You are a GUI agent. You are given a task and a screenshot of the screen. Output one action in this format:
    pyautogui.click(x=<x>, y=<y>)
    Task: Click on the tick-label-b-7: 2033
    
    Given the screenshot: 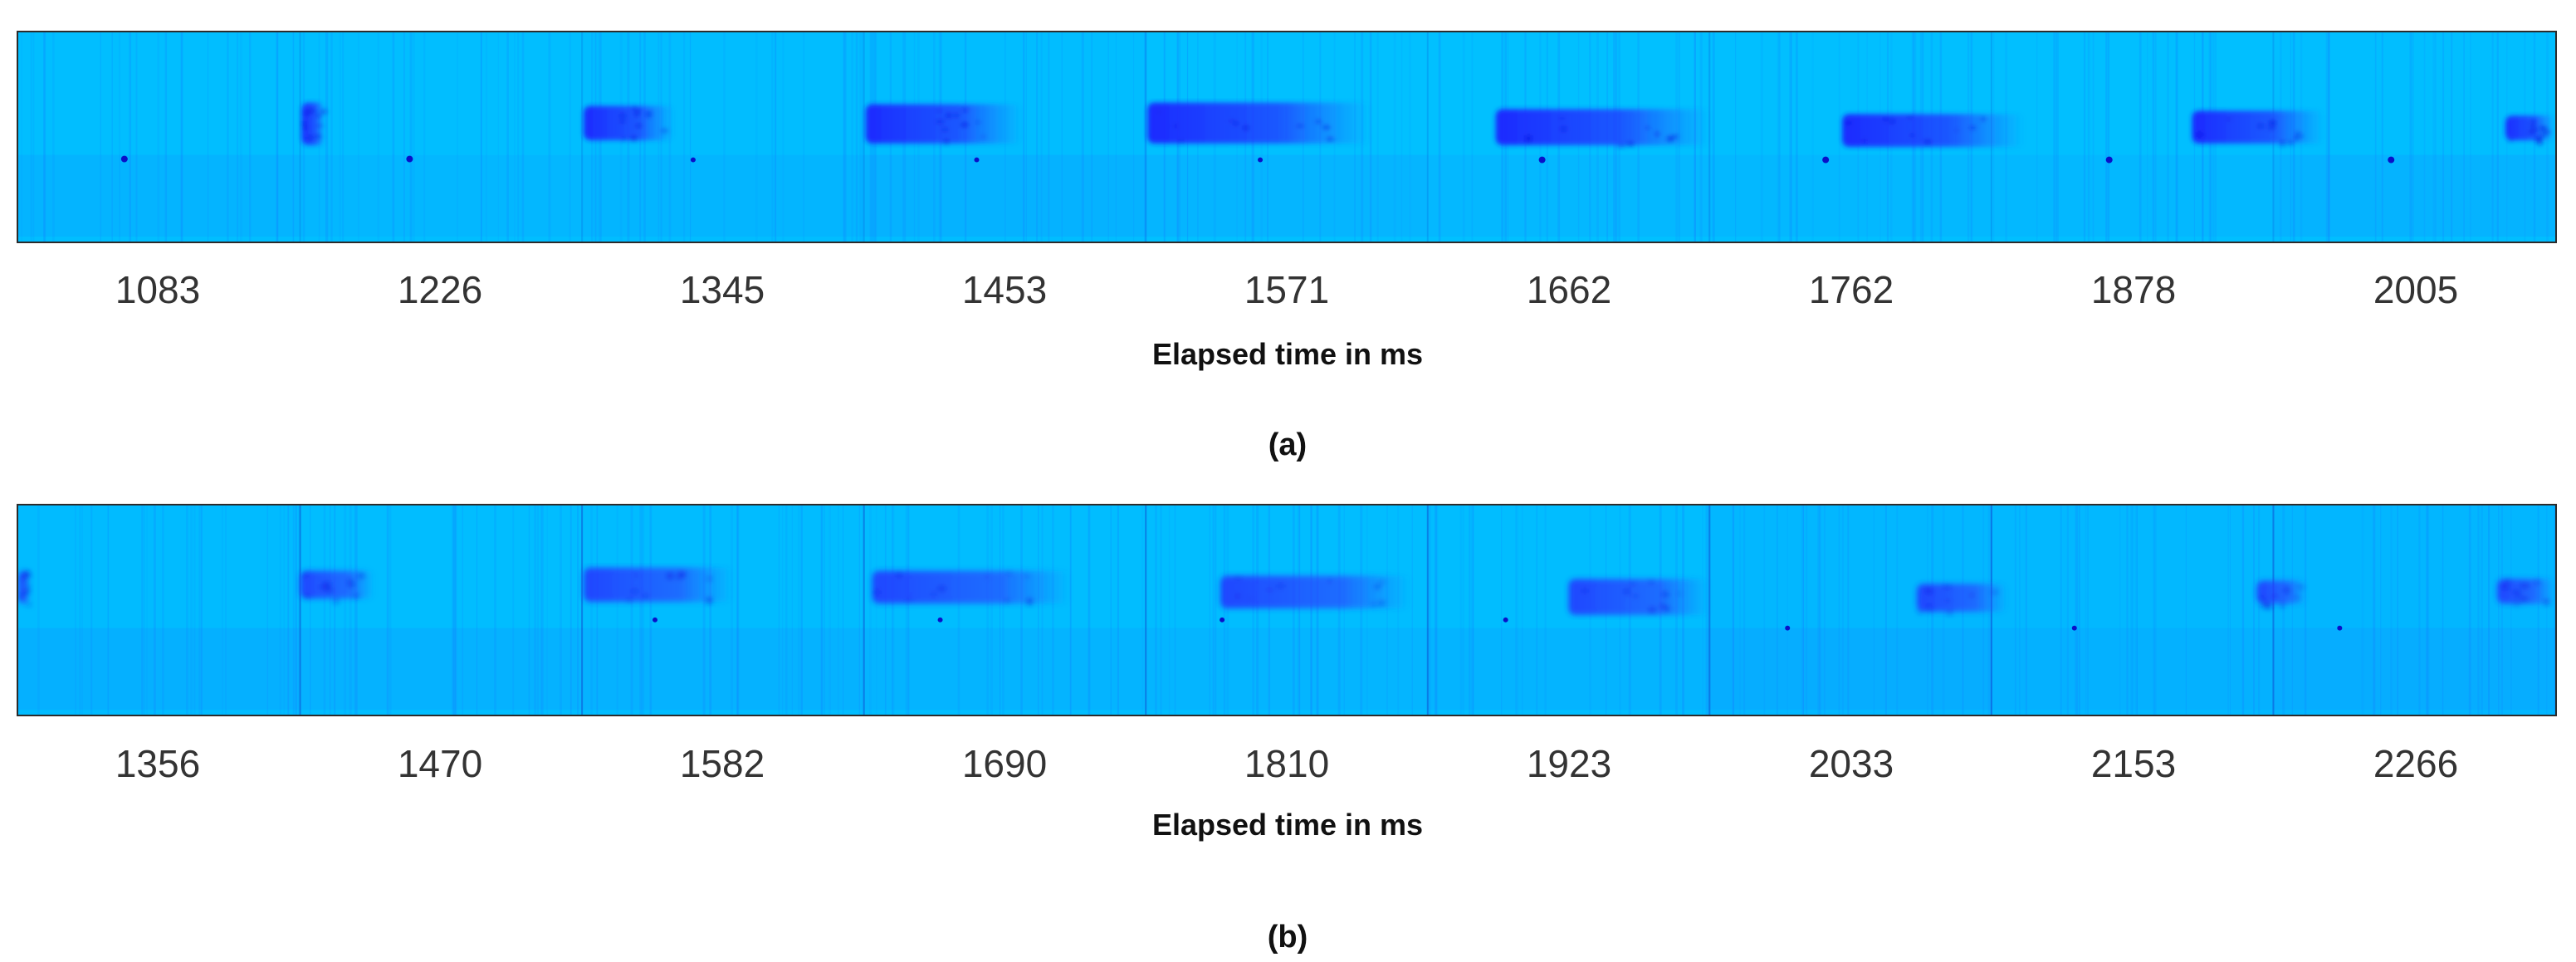 What is the action you would take?
    pyautogui.click(x=1851, y=764)
    